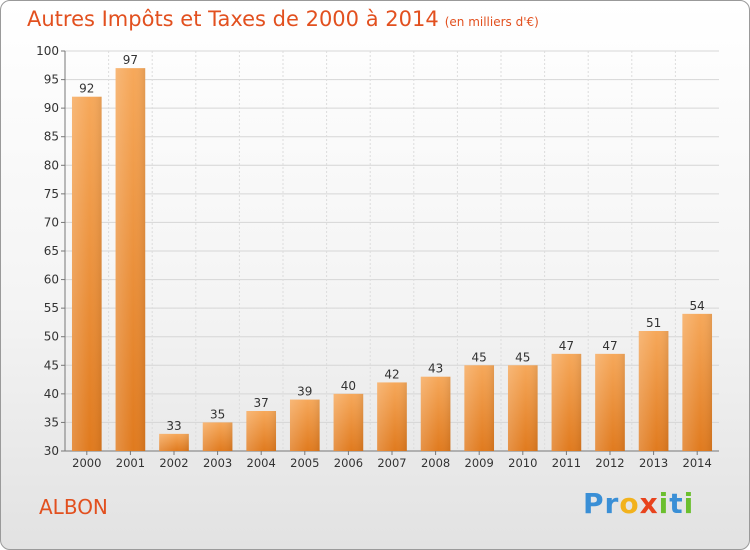  What do you see at coordinates (609, 463) in the screenshot?
I see `x-tick-label: 2012` at bounding box center [609, 463].